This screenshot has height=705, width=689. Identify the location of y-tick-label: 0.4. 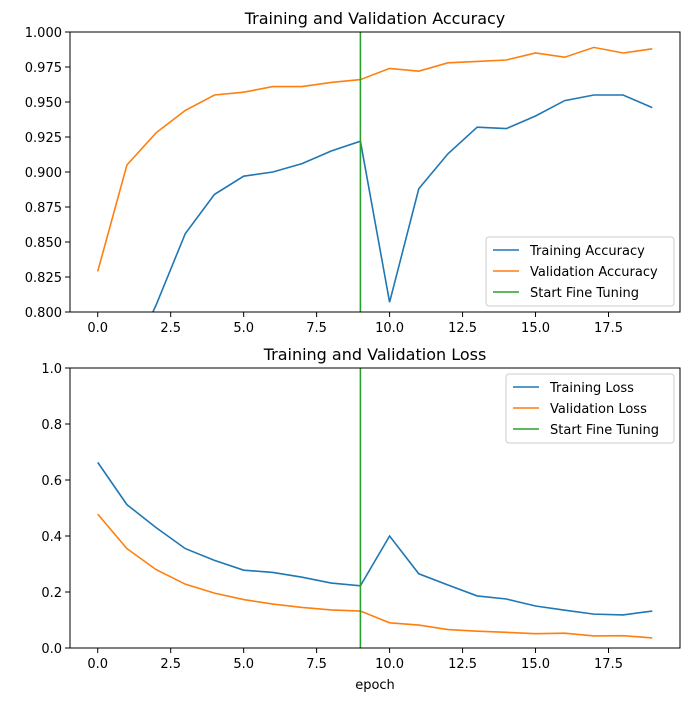
(51, 537).